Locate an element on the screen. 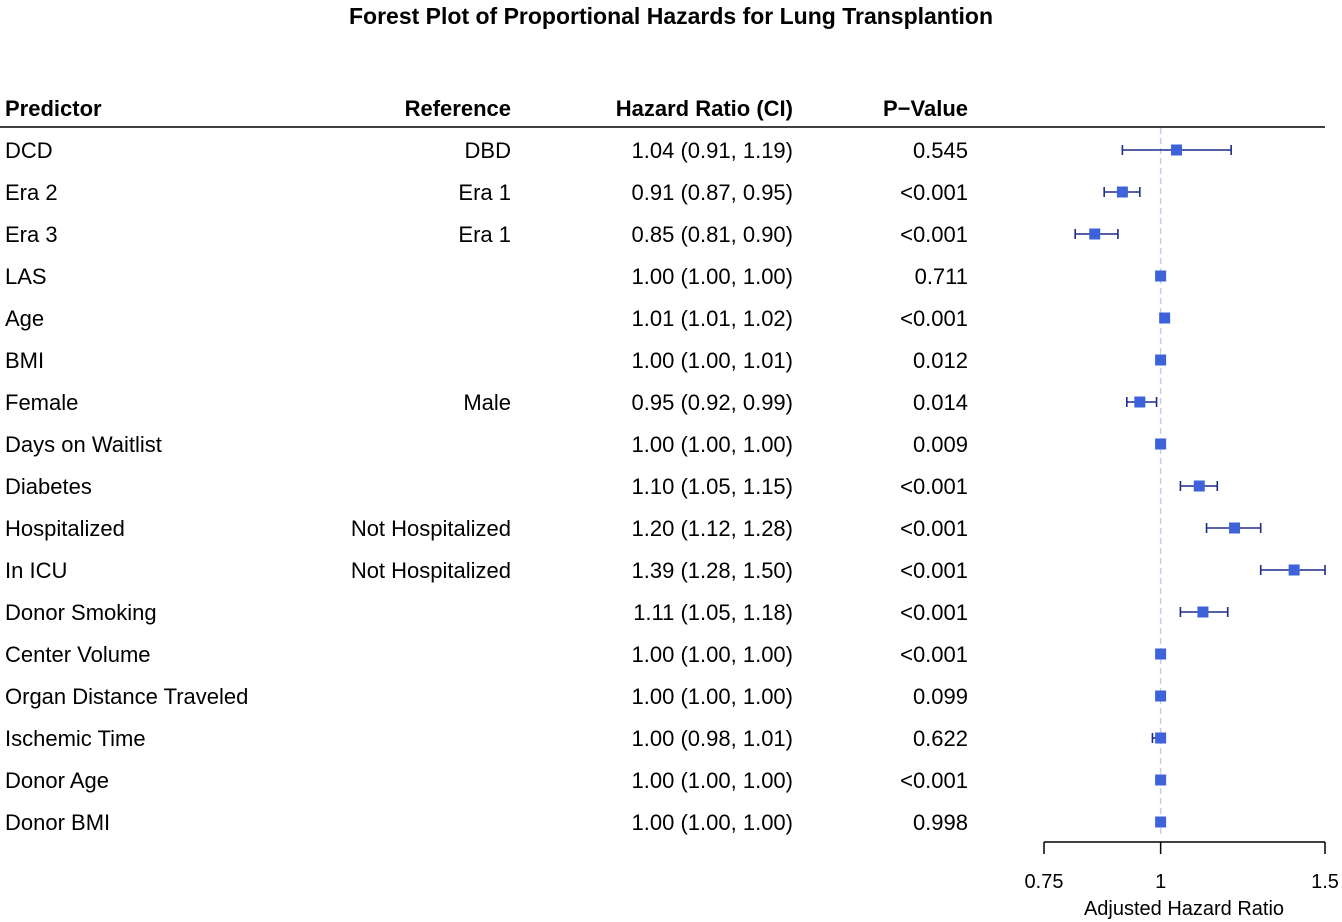  predictor-cell: Hospitalized is located at coordinates (65, 528).